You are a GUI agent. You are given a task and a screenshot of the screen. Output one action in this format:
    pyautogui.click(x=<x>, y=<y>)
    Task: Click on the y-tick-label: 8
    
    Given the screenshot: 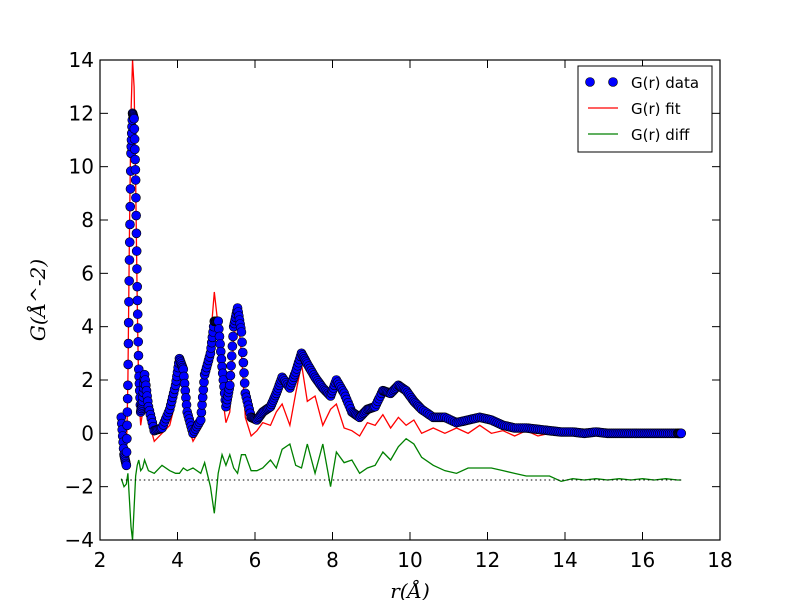 What is the action you would take?
    pyautogui.click(x=87, y=220)
    